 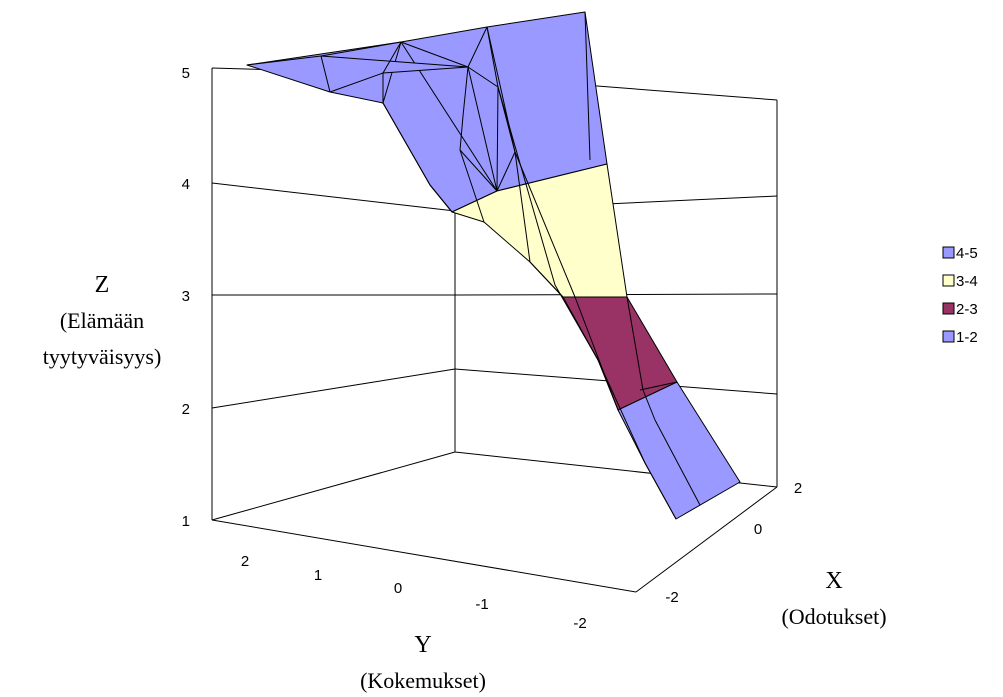 What do you see at coordinates (706, 539) in the screenshot?
I see `x-axis-line` at bounding box center [706, 539].